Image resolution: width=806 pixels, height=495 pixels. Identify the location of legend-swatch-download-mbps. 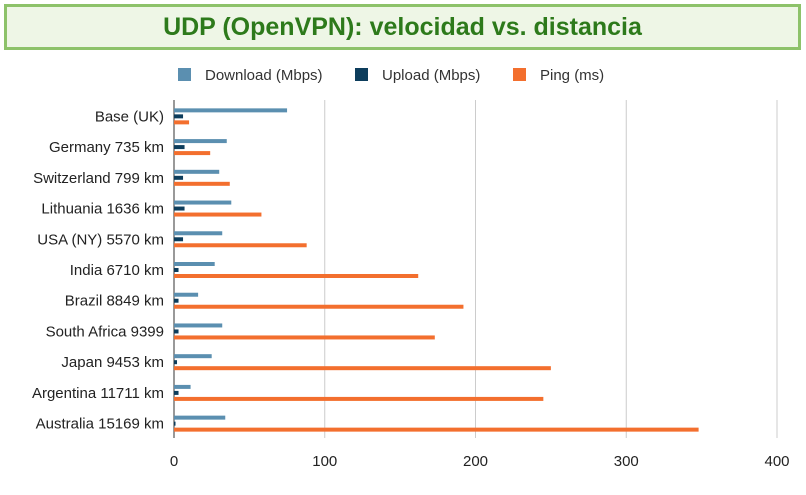
(184, 74).